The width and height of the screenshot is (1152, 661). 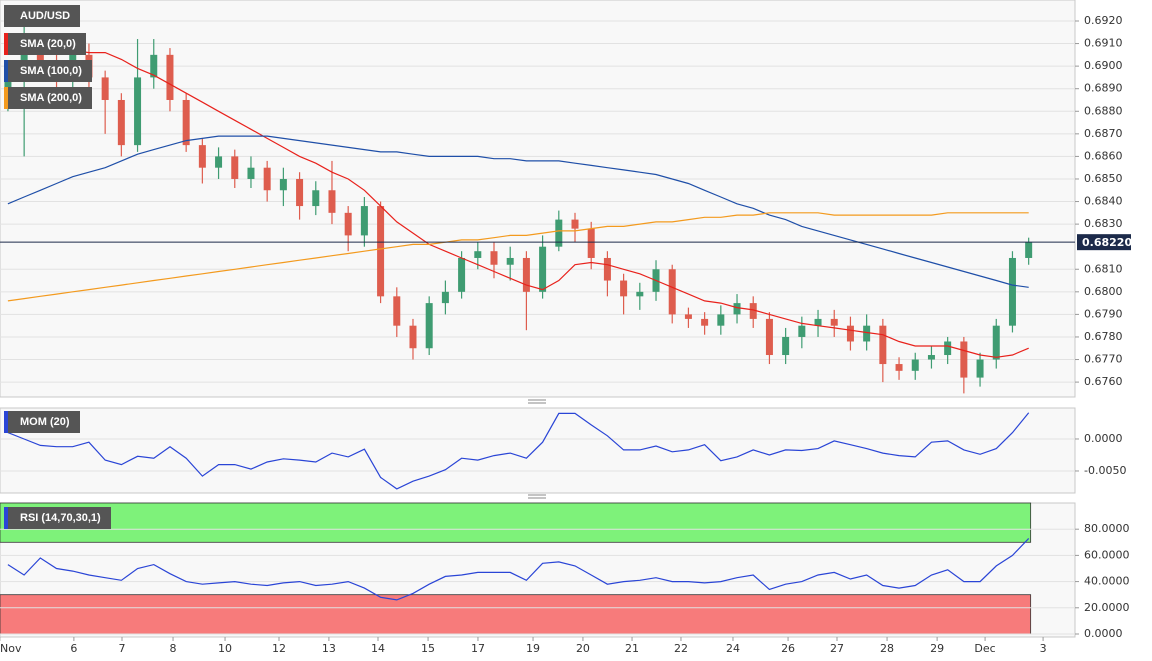 What do you see at coordinates (42, 422) in the screenshot?
I see `legend-mom: MOM (20)` at bounding box center [42, 422].